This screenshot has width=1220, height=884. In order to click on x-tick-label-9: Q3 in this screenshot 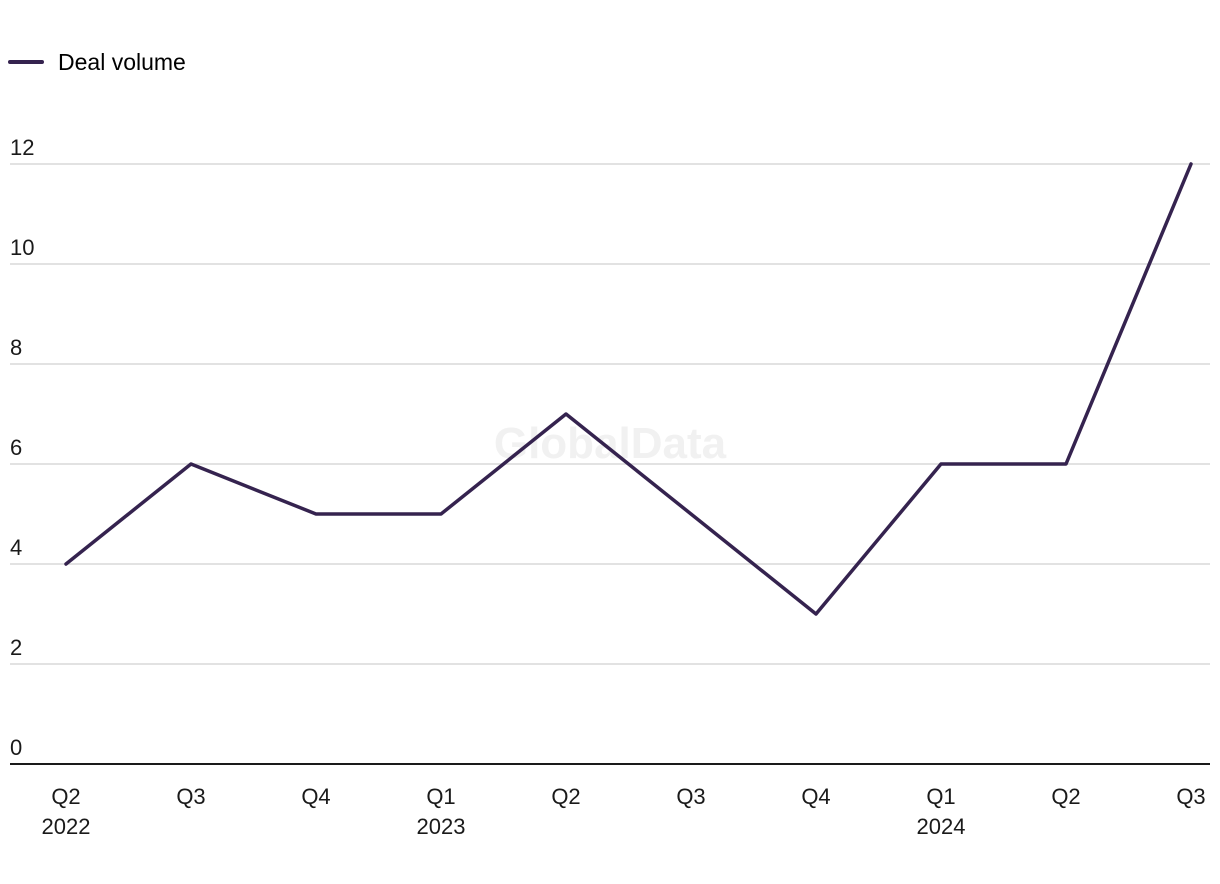, I will do `click(1190, 796)`.